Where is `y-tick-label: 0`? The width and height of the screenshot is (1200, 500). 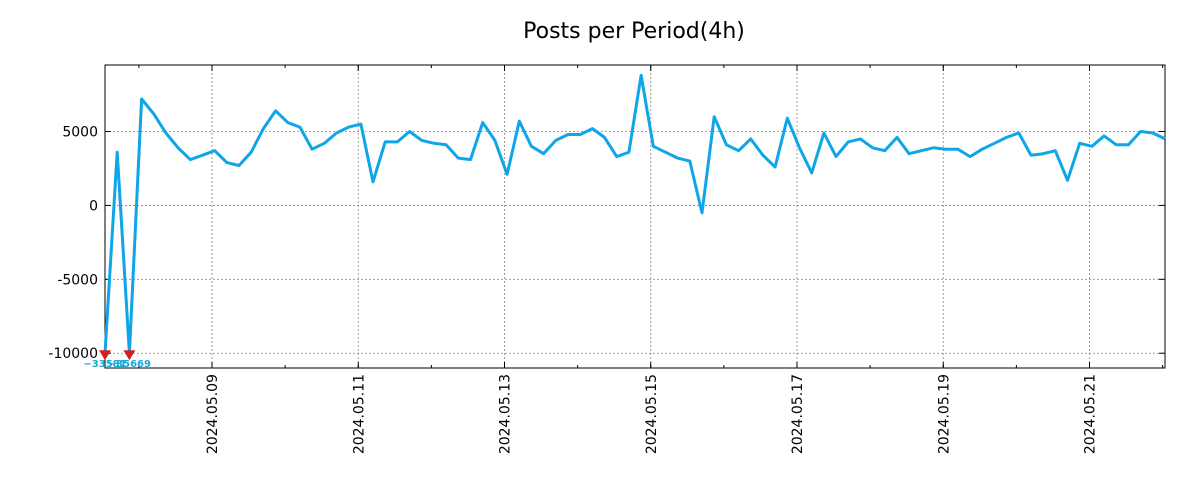
y-tick-label: 0 is located at coordinates (93, 206).